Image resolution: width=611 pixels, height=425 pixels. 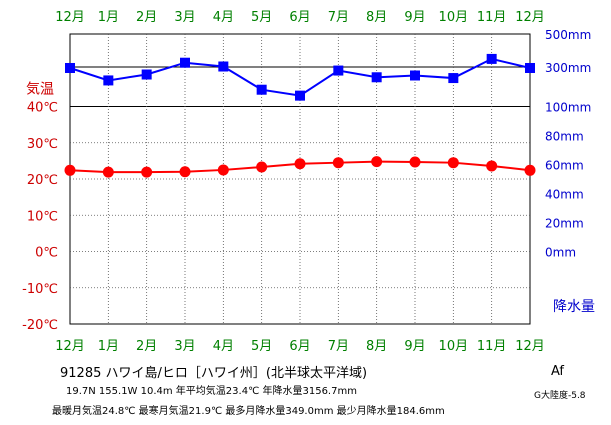 What do you see at coordinates (223, 17) in the screenshot?
I see `month-label-top: 4月` at bounding box center [223, 17].